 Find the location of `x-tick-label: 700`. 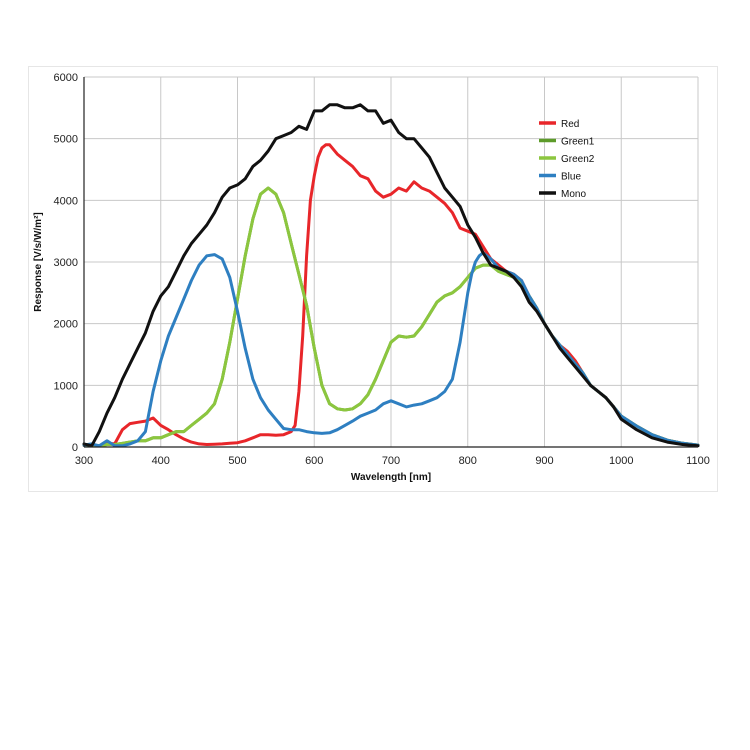

x-tick-label: 700 is located at coordinates (391, 461).